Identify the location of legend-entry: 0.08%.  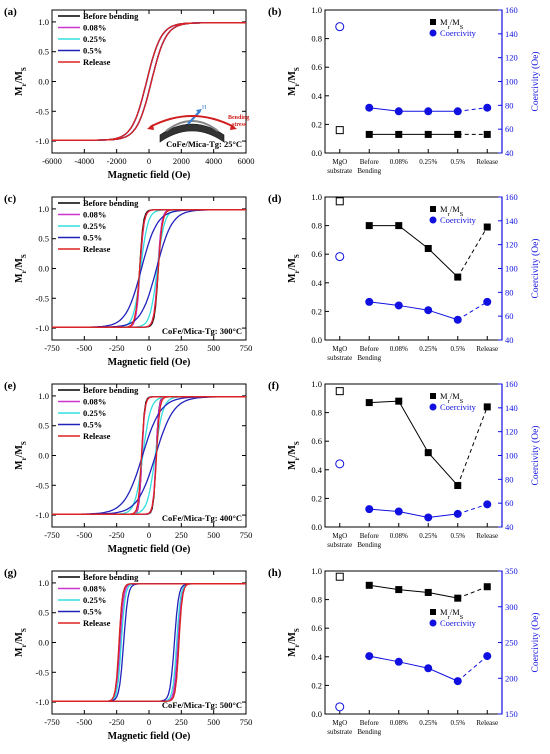
(94, 215).